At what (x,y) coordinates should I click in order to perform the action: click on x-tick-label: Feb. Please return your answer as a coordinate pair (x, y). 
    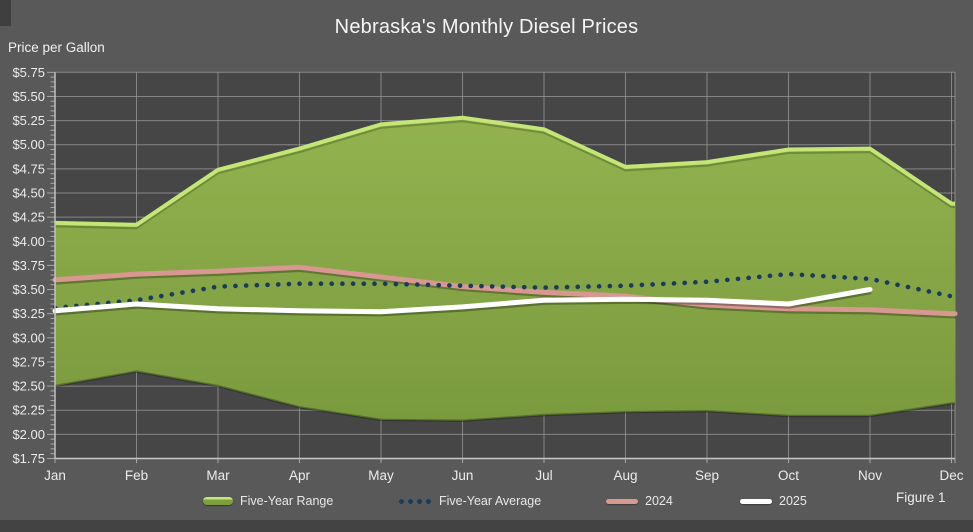
    Looking at the image, I should click on (136, 475).